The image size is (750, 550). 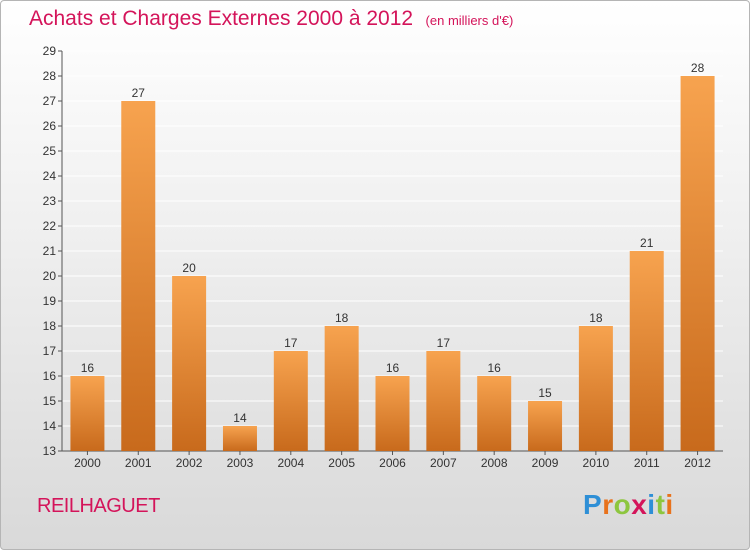 I want to click on data-label: 20, so click(x=189, y=268).